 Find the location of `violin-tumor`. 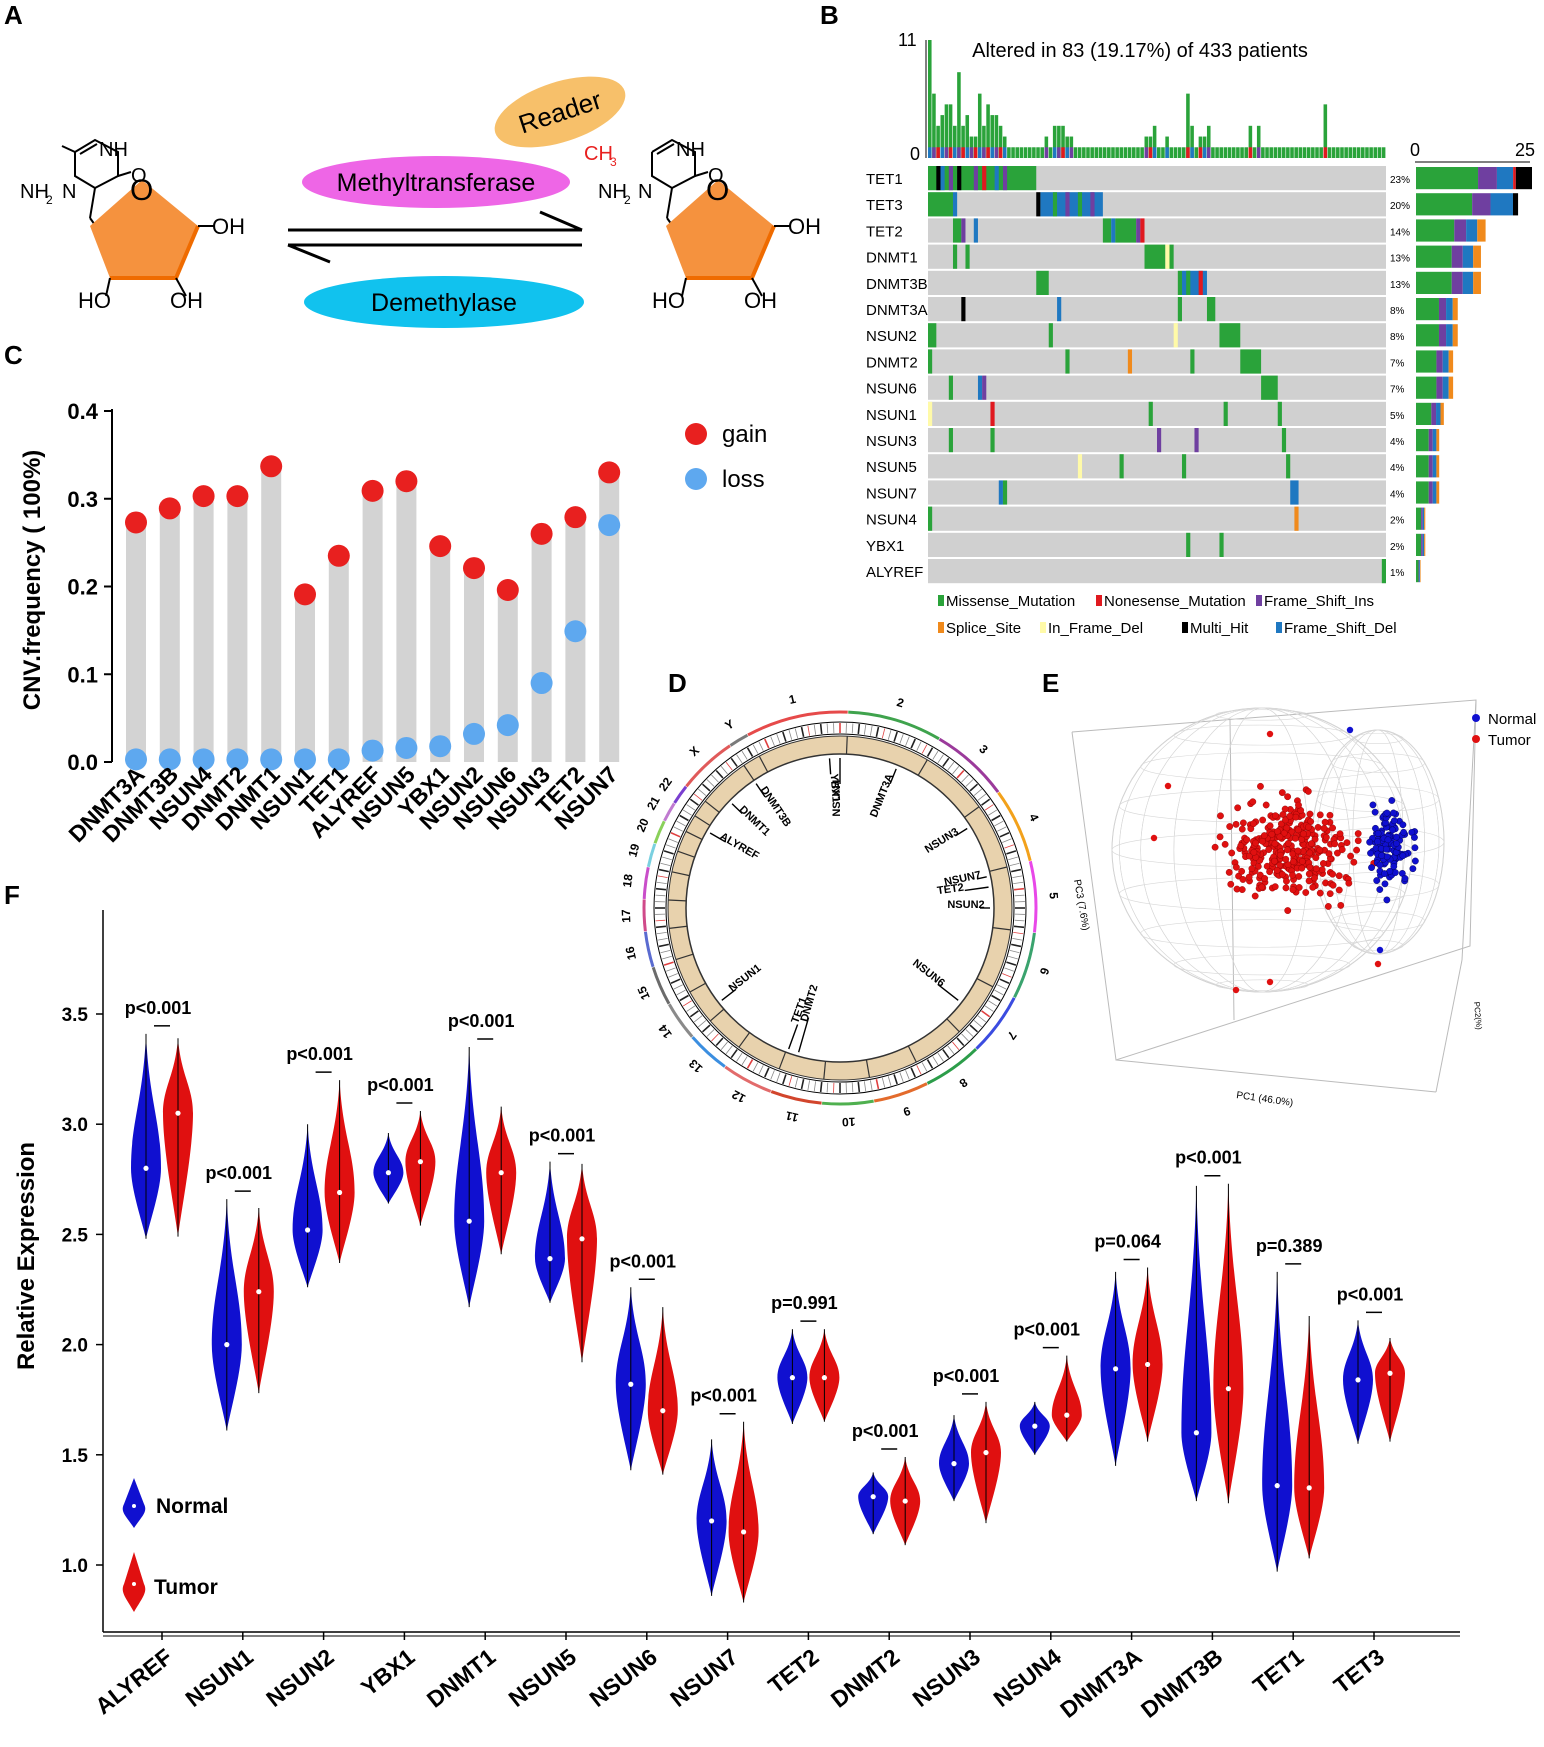

violin-tumor is located at coordinates (420, 1168).